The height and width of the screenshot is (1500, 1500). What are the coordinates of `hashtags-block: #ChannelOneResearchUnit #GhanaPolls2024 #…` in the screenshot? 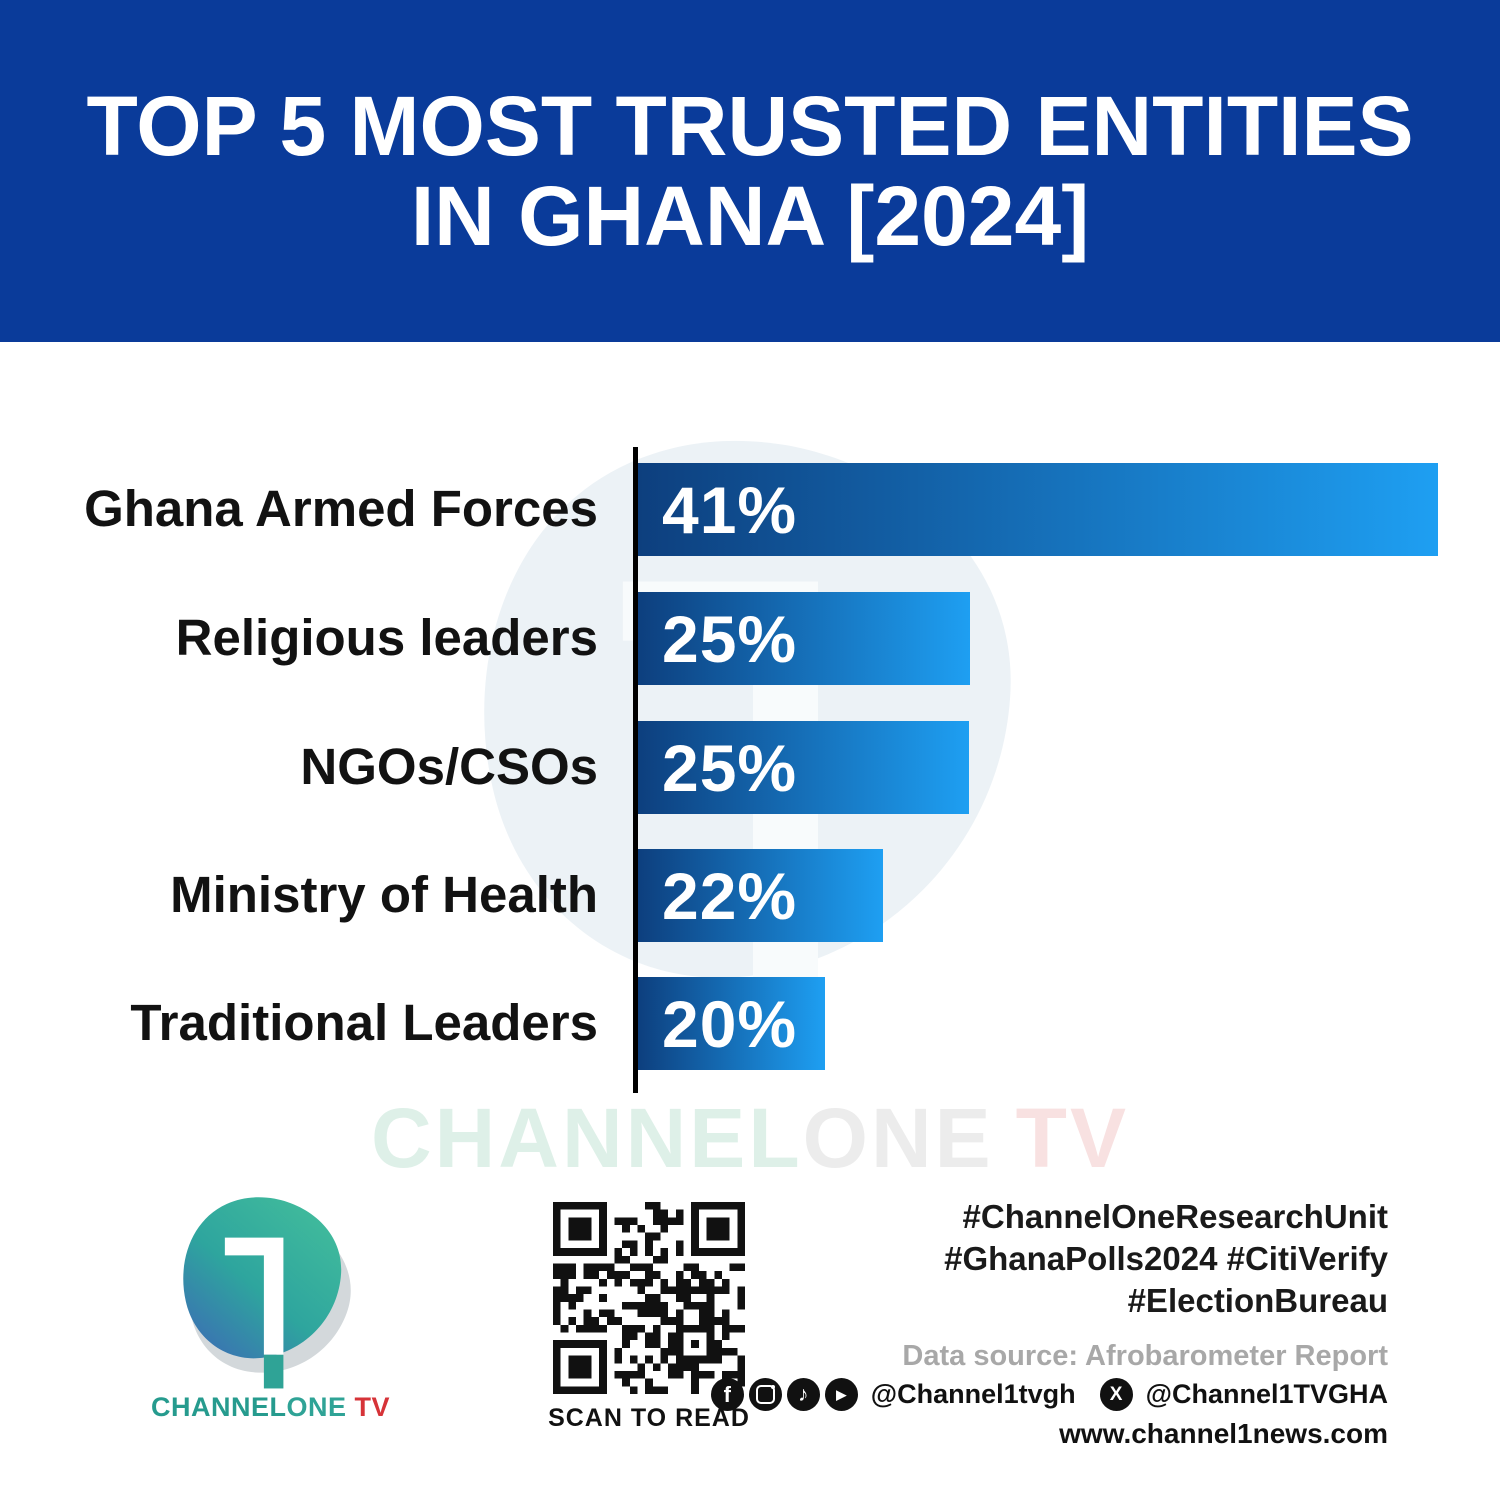 It's located at (1166, 1259).